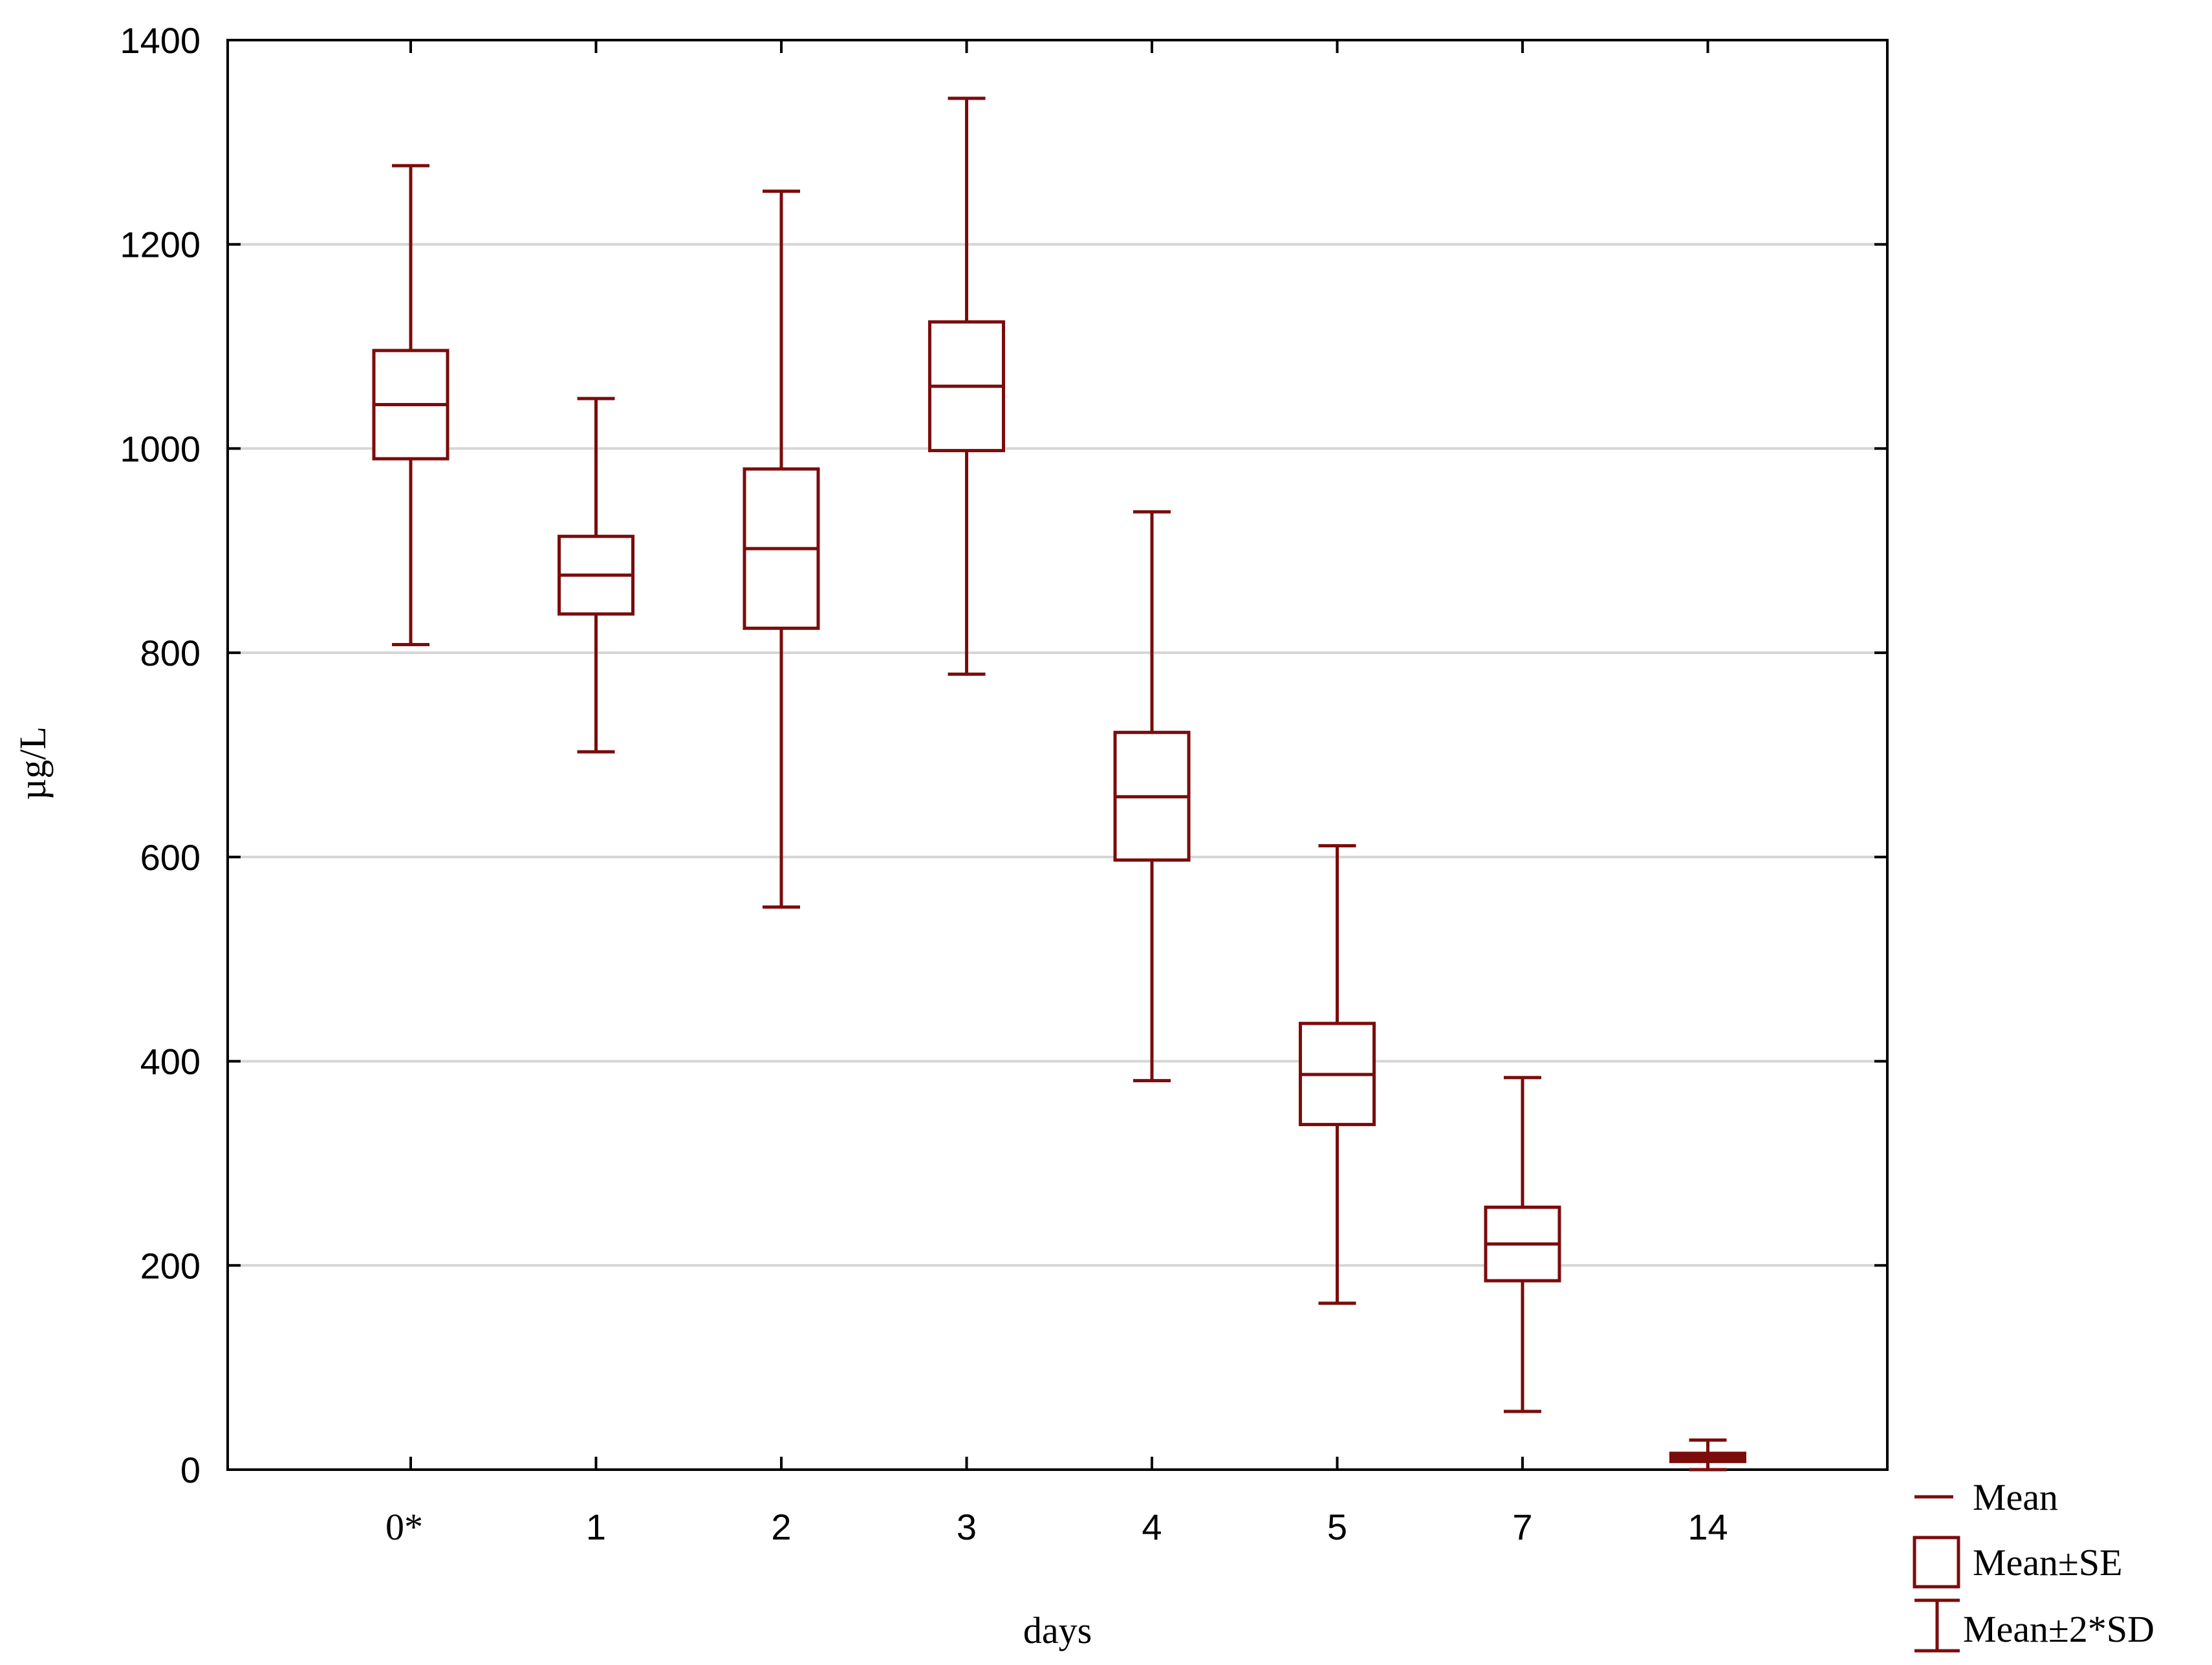 The height and width of the screenshot is (1665, 2212). I want to click on y-tick-label-400: 400, so click(170, 1061).